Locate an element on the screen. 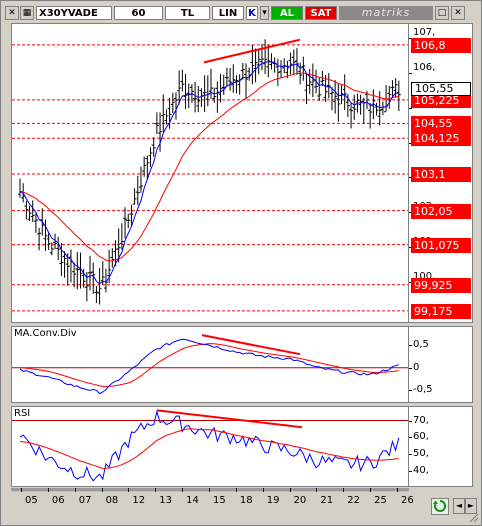 The width and height of the screenshot is (482, 526). rsi-title: RSI is located at coordinates (22, 413).